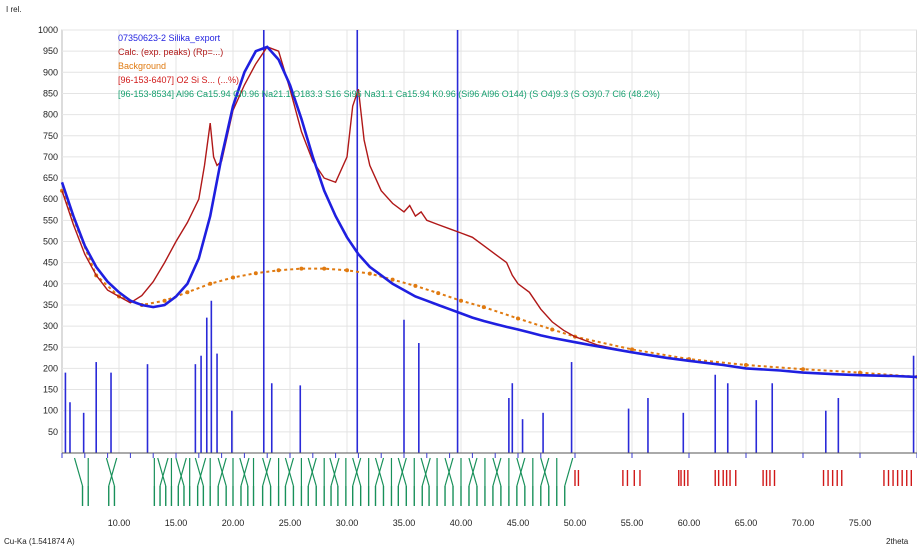 Image resolution: width=917 pixels, height=549 pixels. I want to click on x-tick-label-13: 75.00, so click(860, 523).